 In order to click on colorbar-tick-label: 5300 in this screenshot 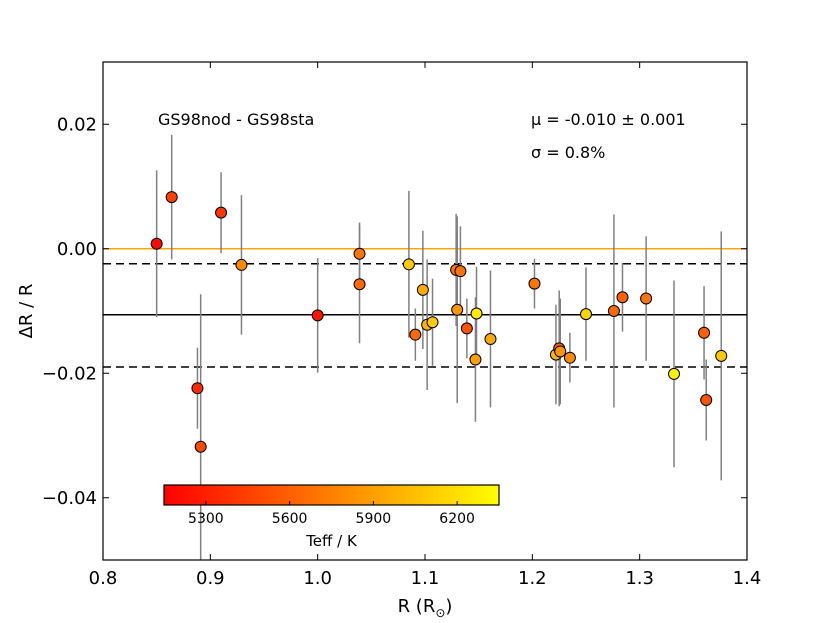, I will do `click(206, 519)`.